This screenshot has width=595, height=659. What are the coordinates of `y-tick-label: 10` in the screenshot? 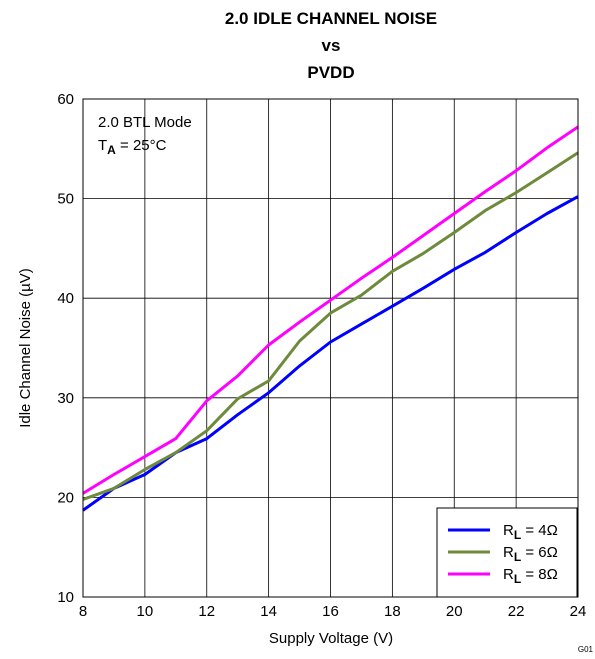 It's located at (65, 597).